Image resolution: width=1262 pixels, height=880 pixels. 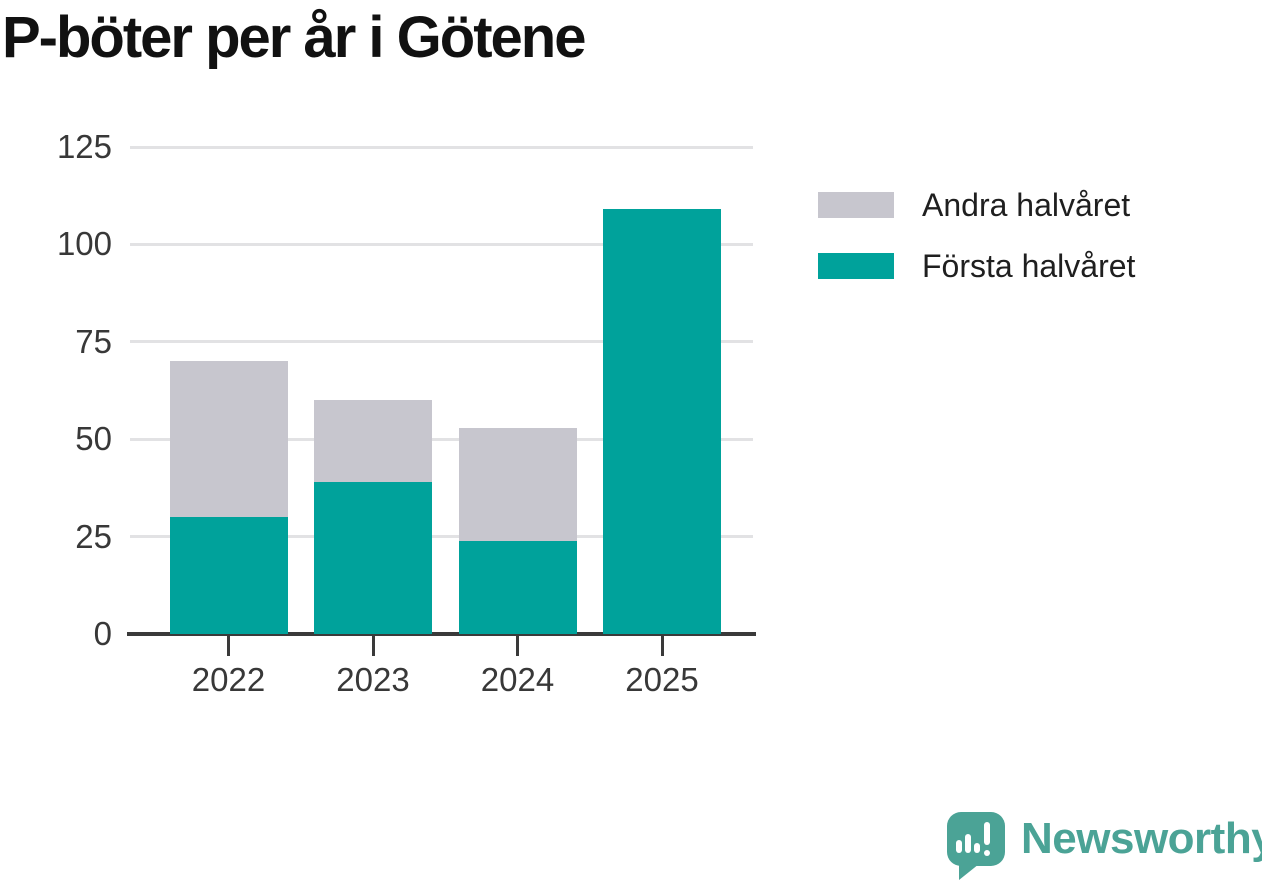 I want to click on legend-item-forsta-halvaret: Första halvåret, so click(x=976, y=266).